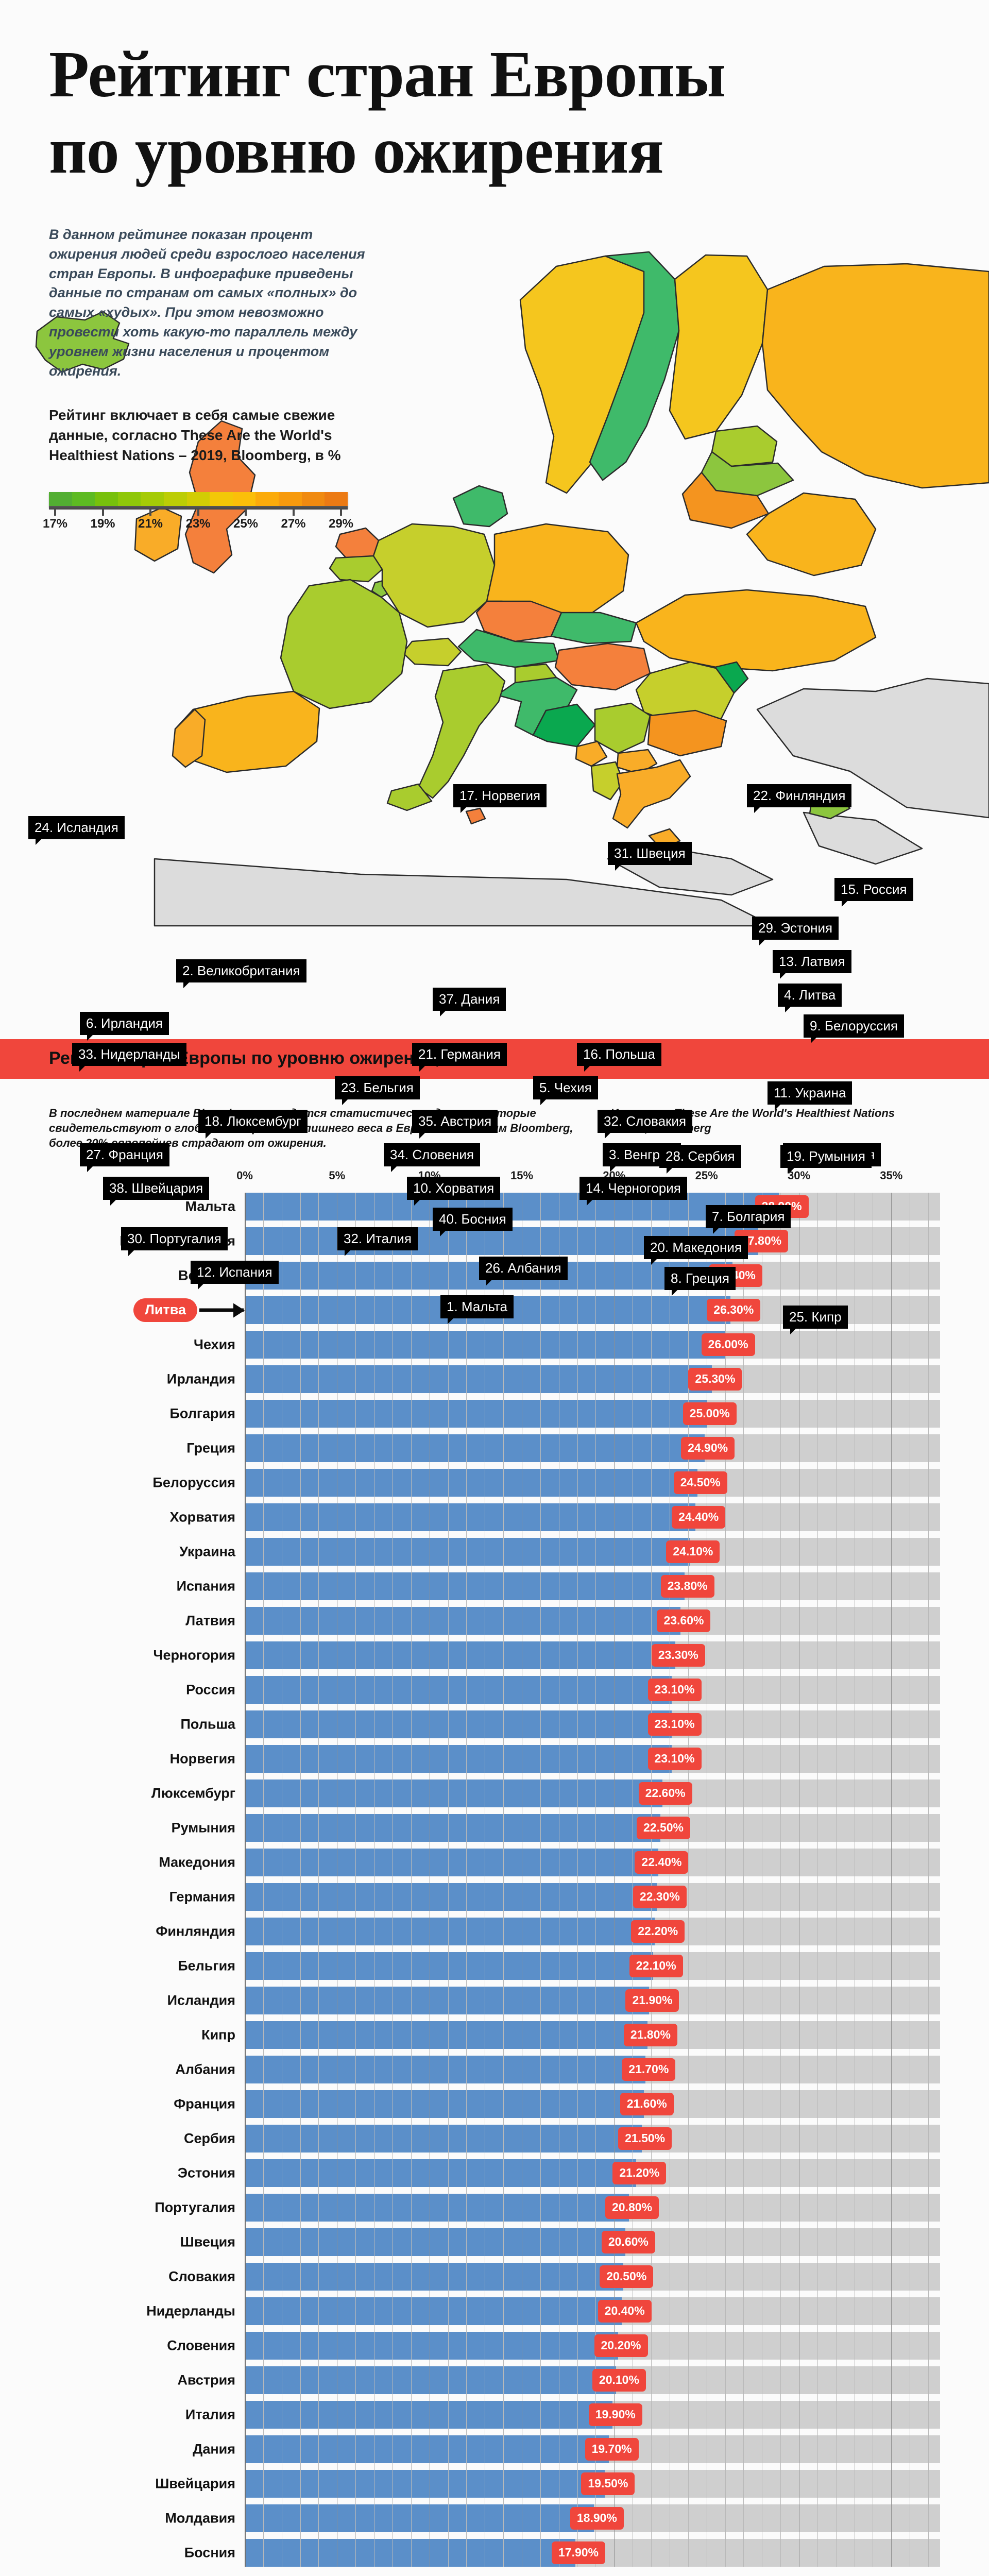  What do you see at coordinates (558, 1586) in the screenshot?
I see `bar-row: 23.80% Испания` at bounding box center [558, 1586].